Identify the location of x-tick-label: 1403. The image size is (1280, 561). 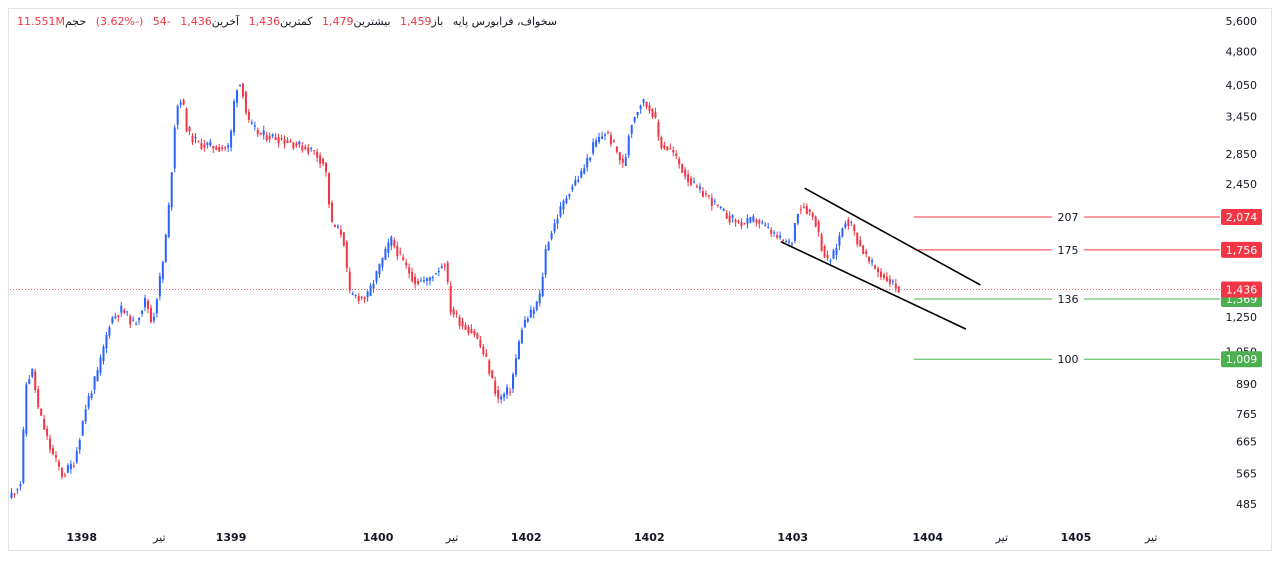
(792, 537).